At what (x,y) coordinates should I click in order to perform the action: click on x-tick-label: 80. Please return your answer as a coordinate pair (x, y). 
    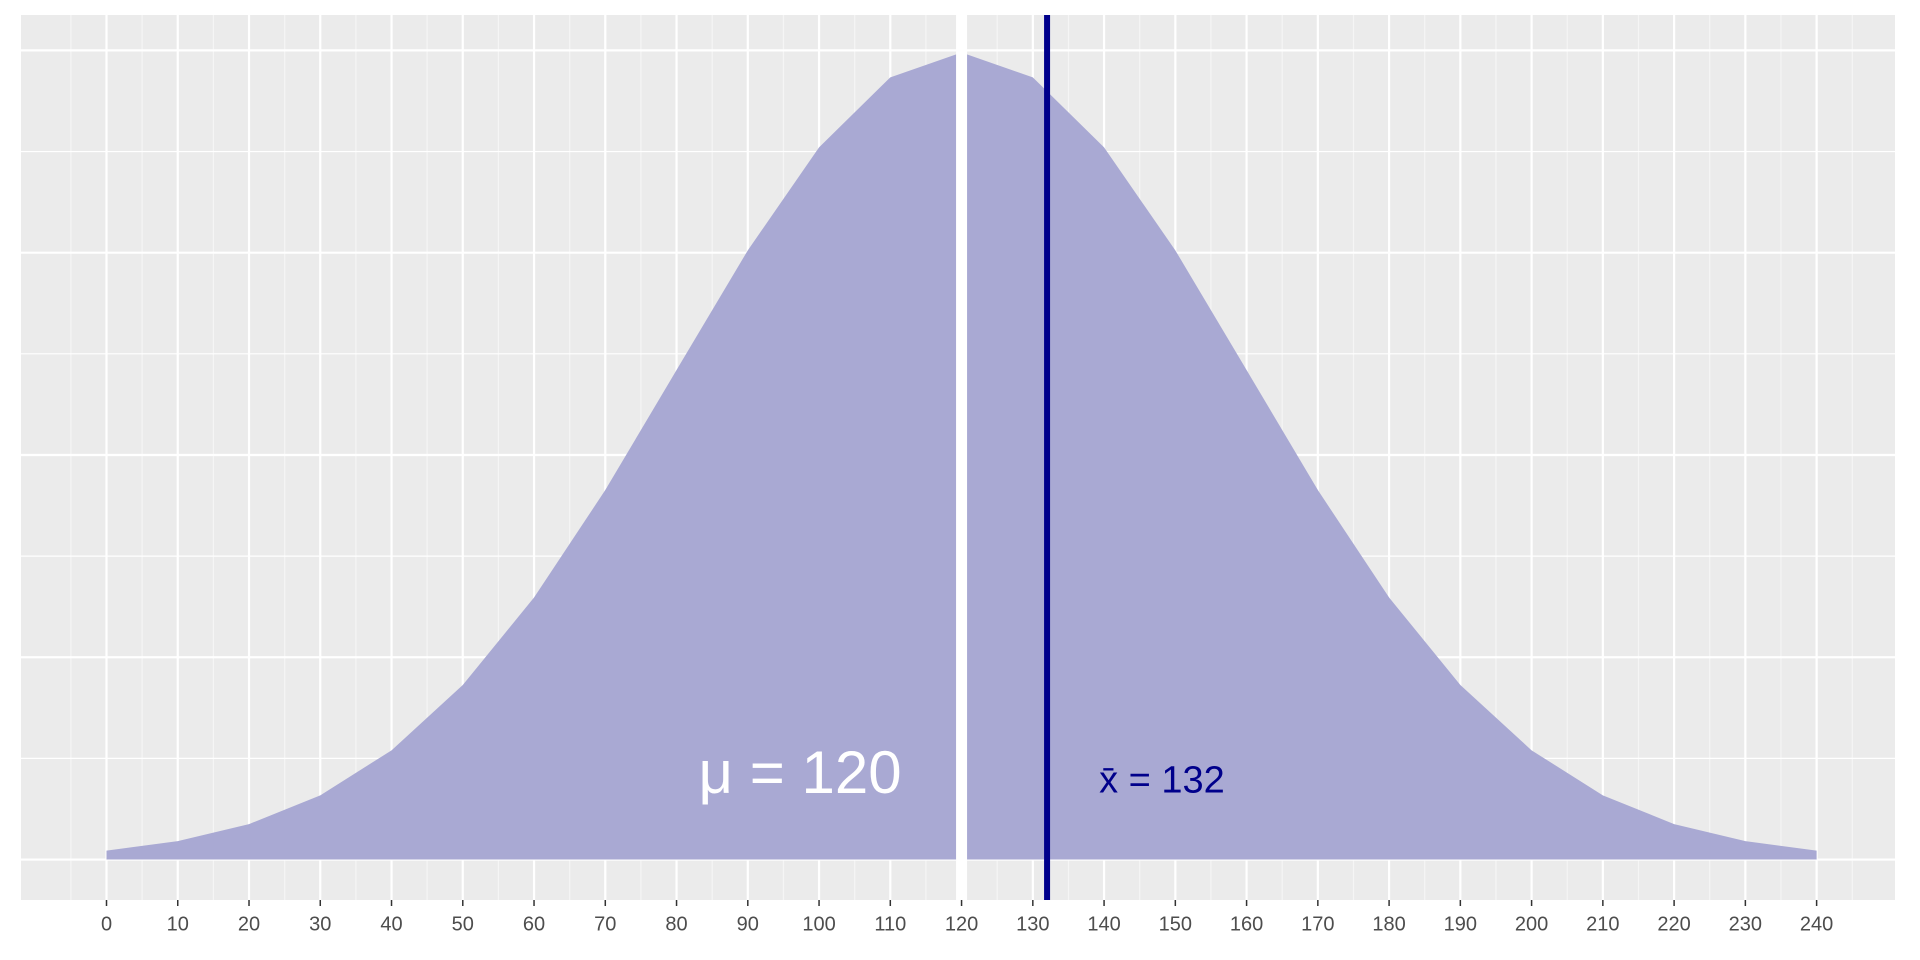
    Looking at the image, I should click on (676, 924).